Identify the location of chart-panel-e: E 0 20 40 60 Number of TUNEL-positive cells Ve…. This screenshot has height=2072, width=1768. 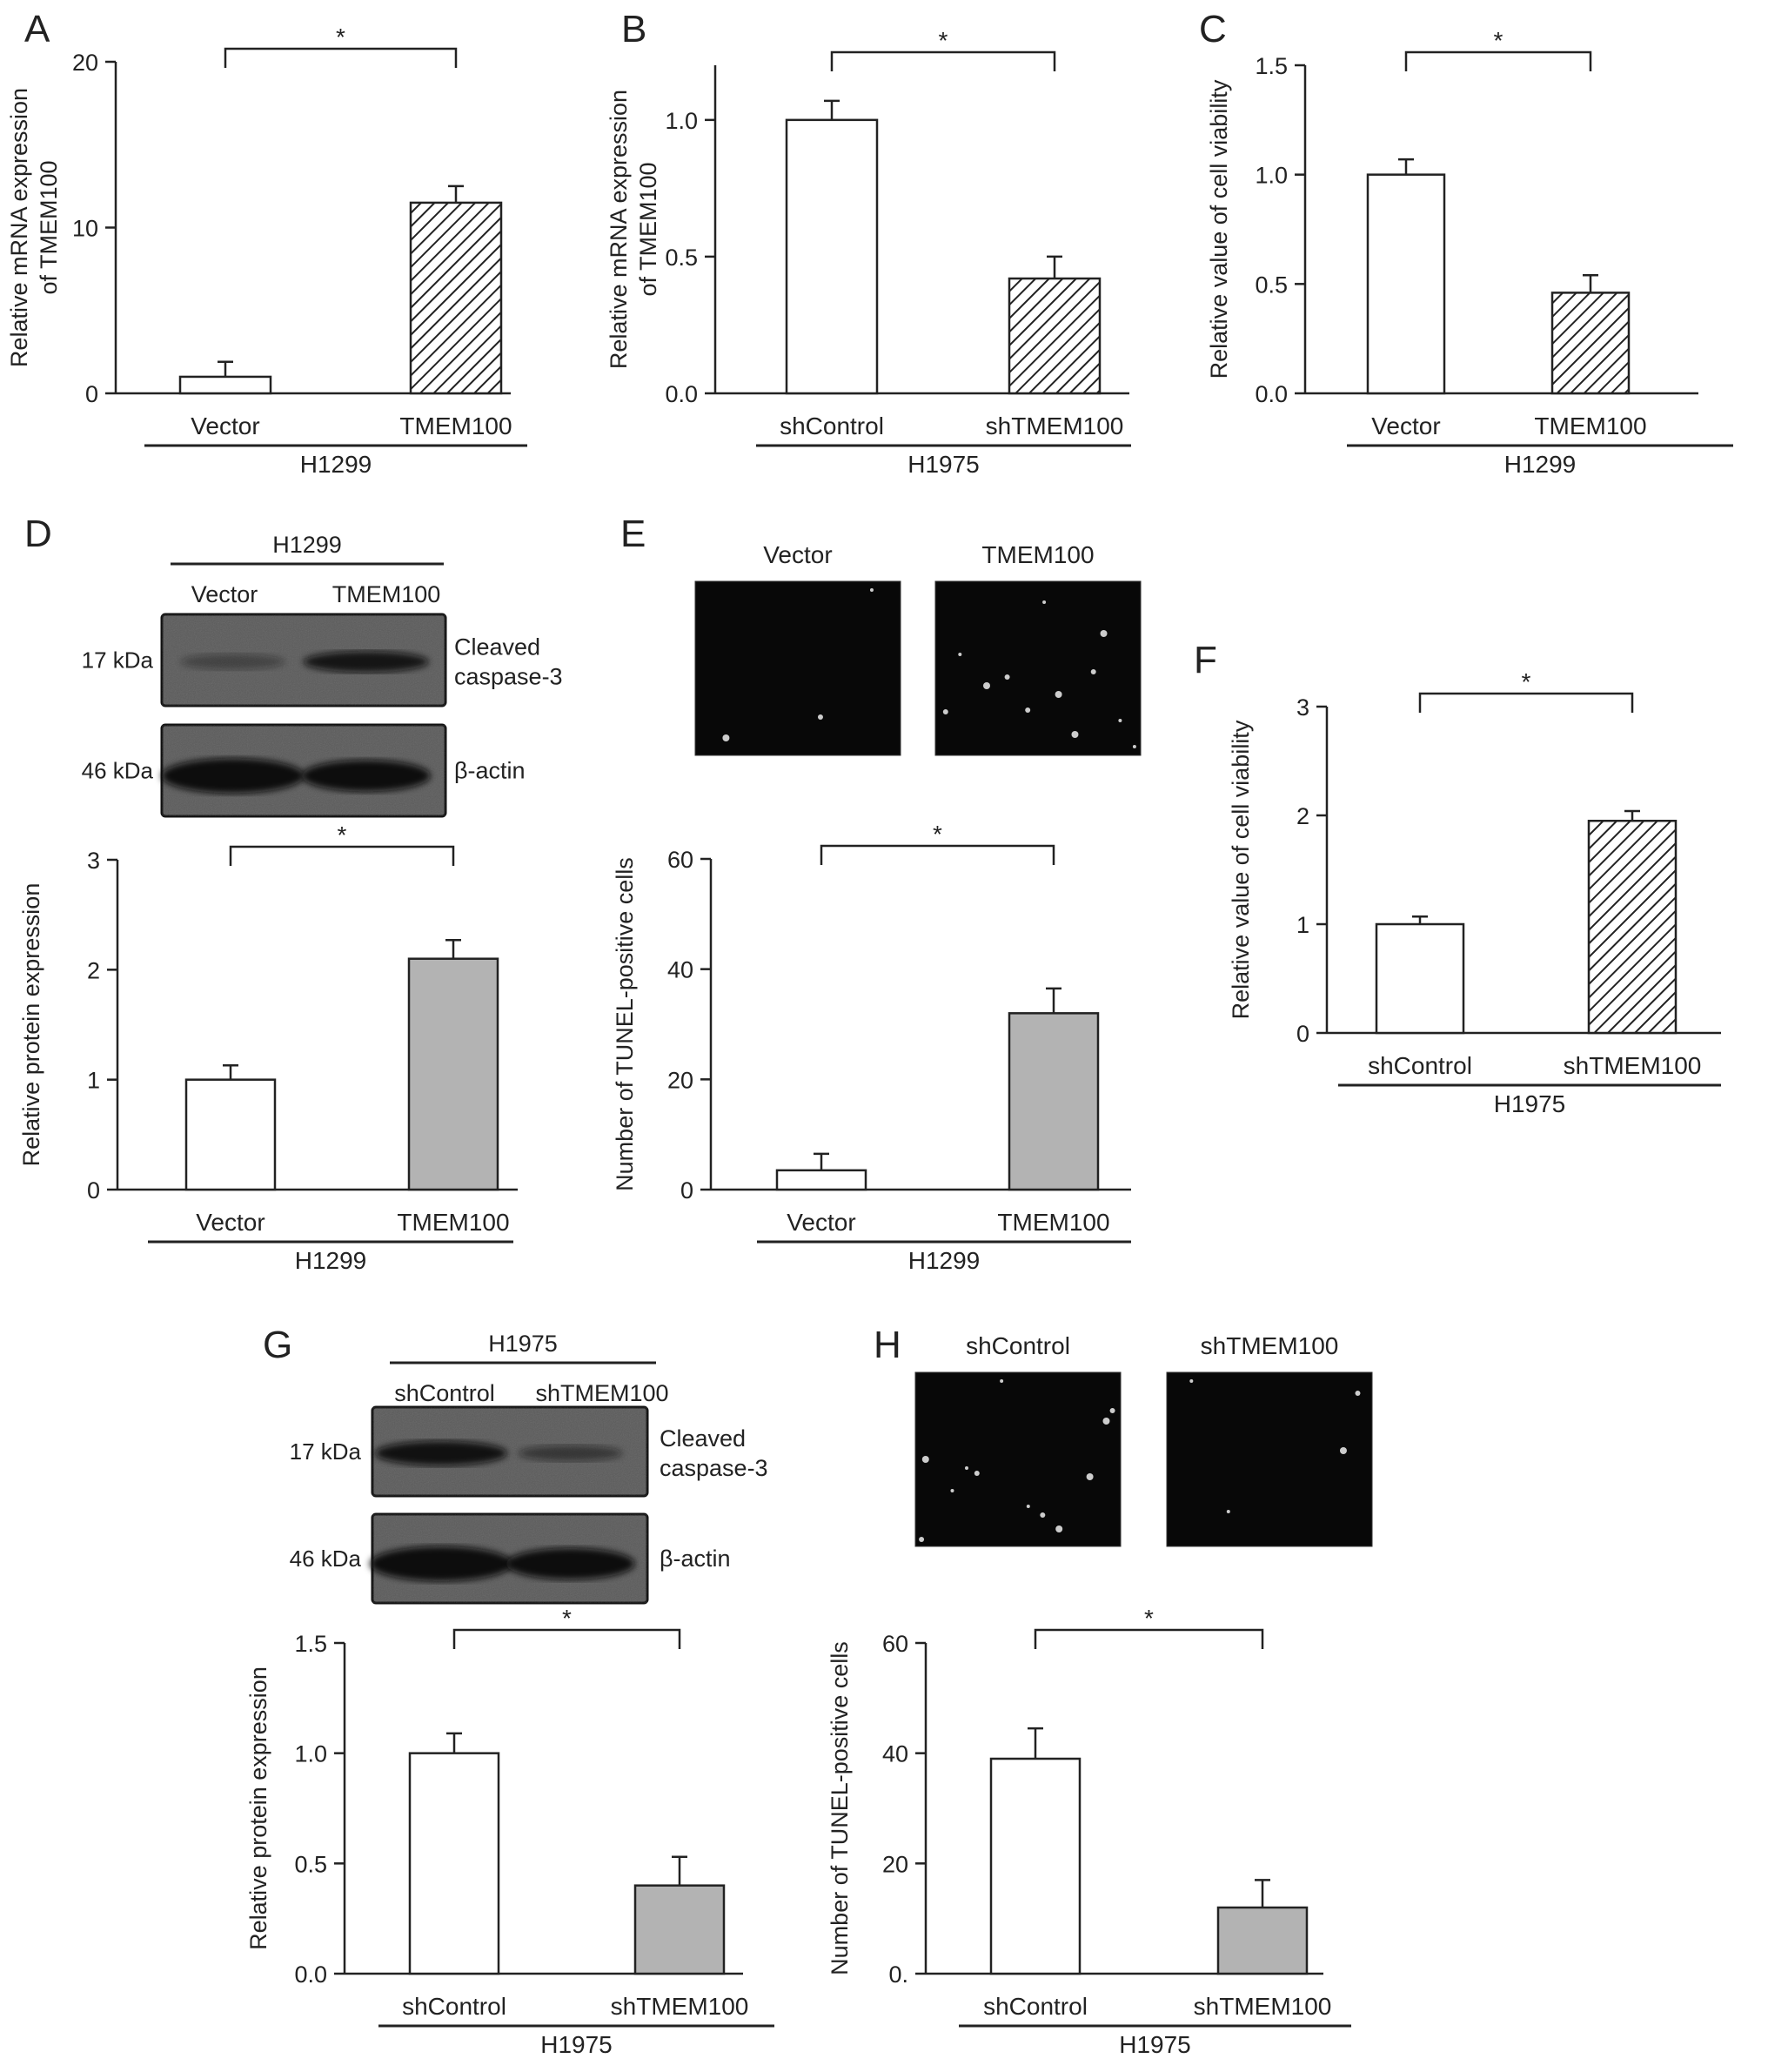
(871, 893).